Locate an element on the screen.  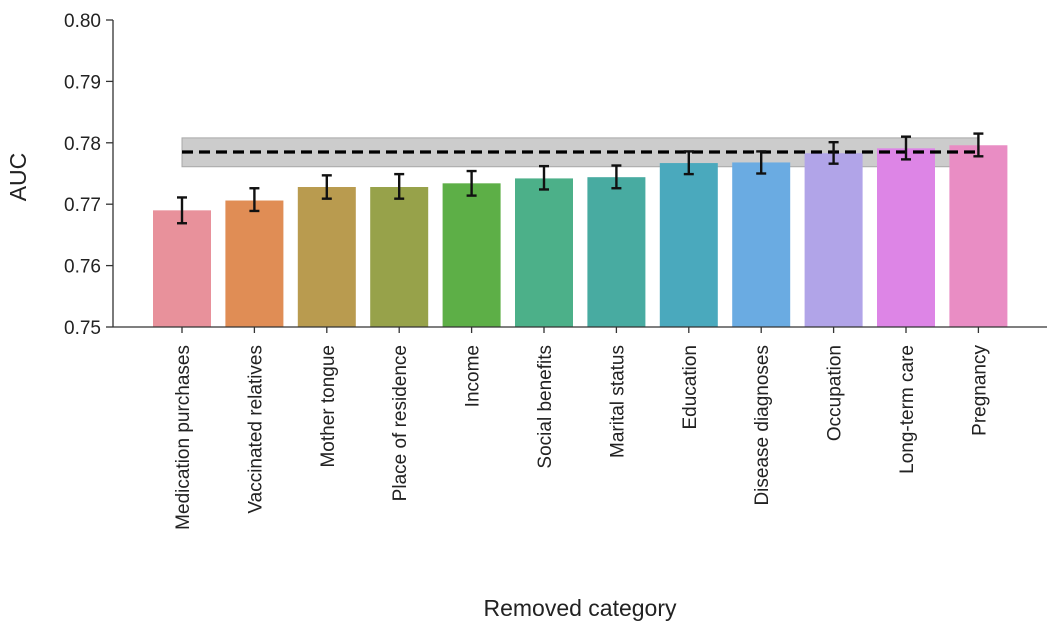
y-tick-label: 0.80 is located at coordinates (82, 21).